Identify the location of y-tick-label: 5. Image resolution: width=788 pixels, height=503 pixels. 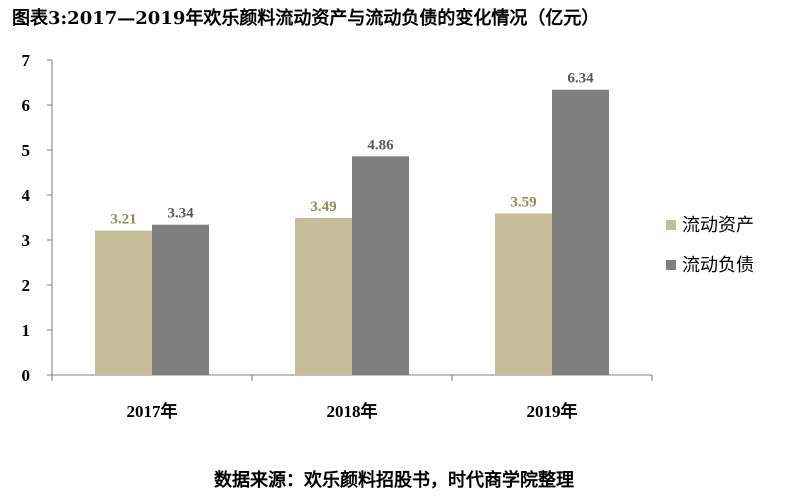
(26, 150).